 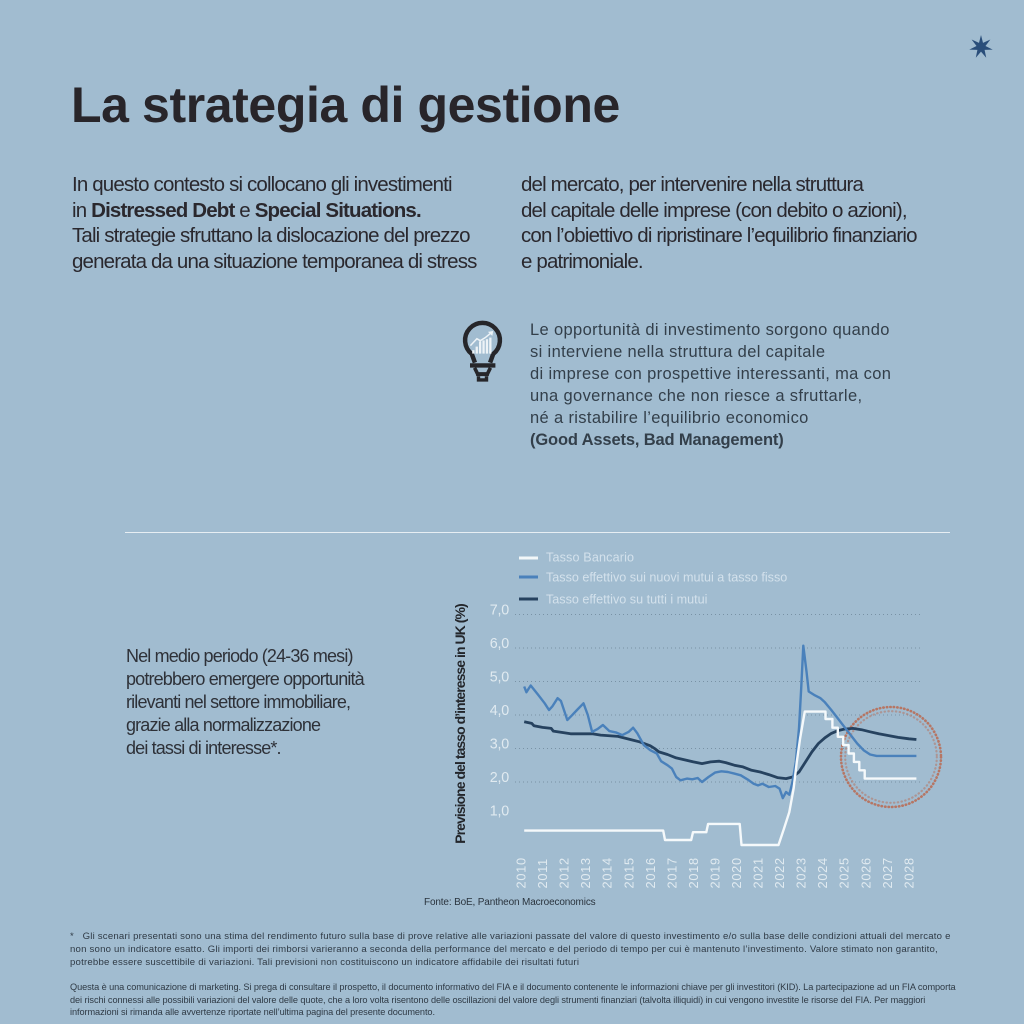 What do you see at coordinates (500, 812) in the screenshot?
I see `svg-text: 1,0` at bounding box center [500, 812].